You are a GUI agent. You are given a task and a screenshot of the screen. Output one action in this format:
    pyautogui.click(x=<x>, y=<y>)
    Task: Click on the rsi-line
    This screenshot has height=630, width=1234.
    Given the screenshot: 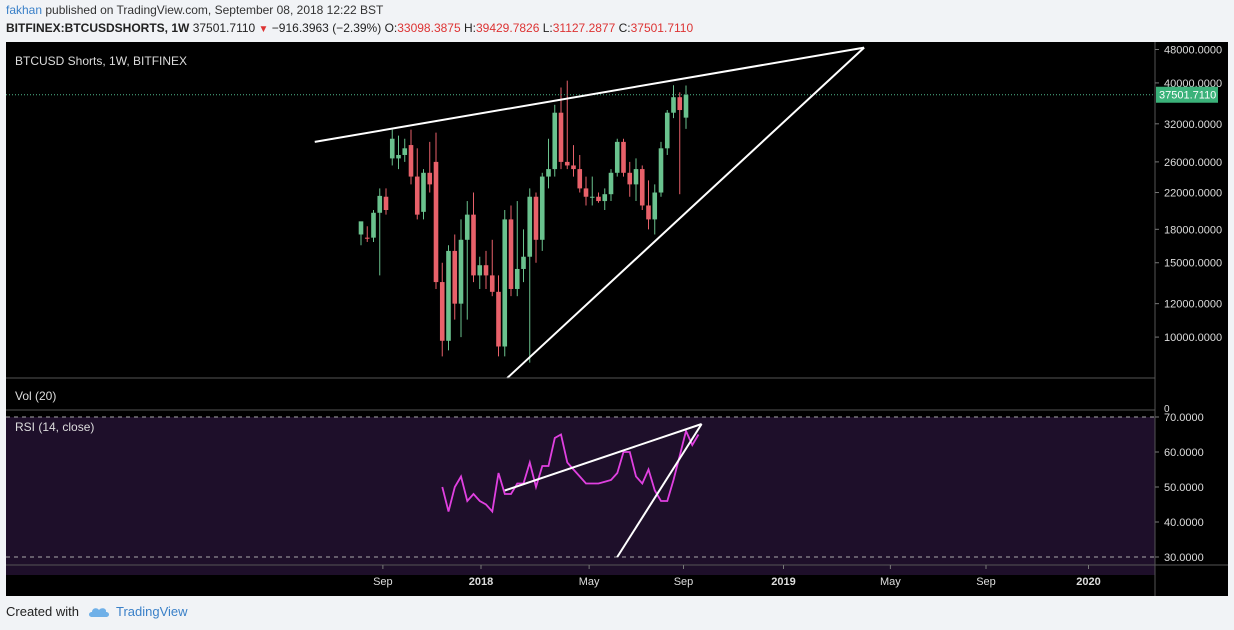 What is the action you would take?
    pyautogui.click(x=570, y=471)
    